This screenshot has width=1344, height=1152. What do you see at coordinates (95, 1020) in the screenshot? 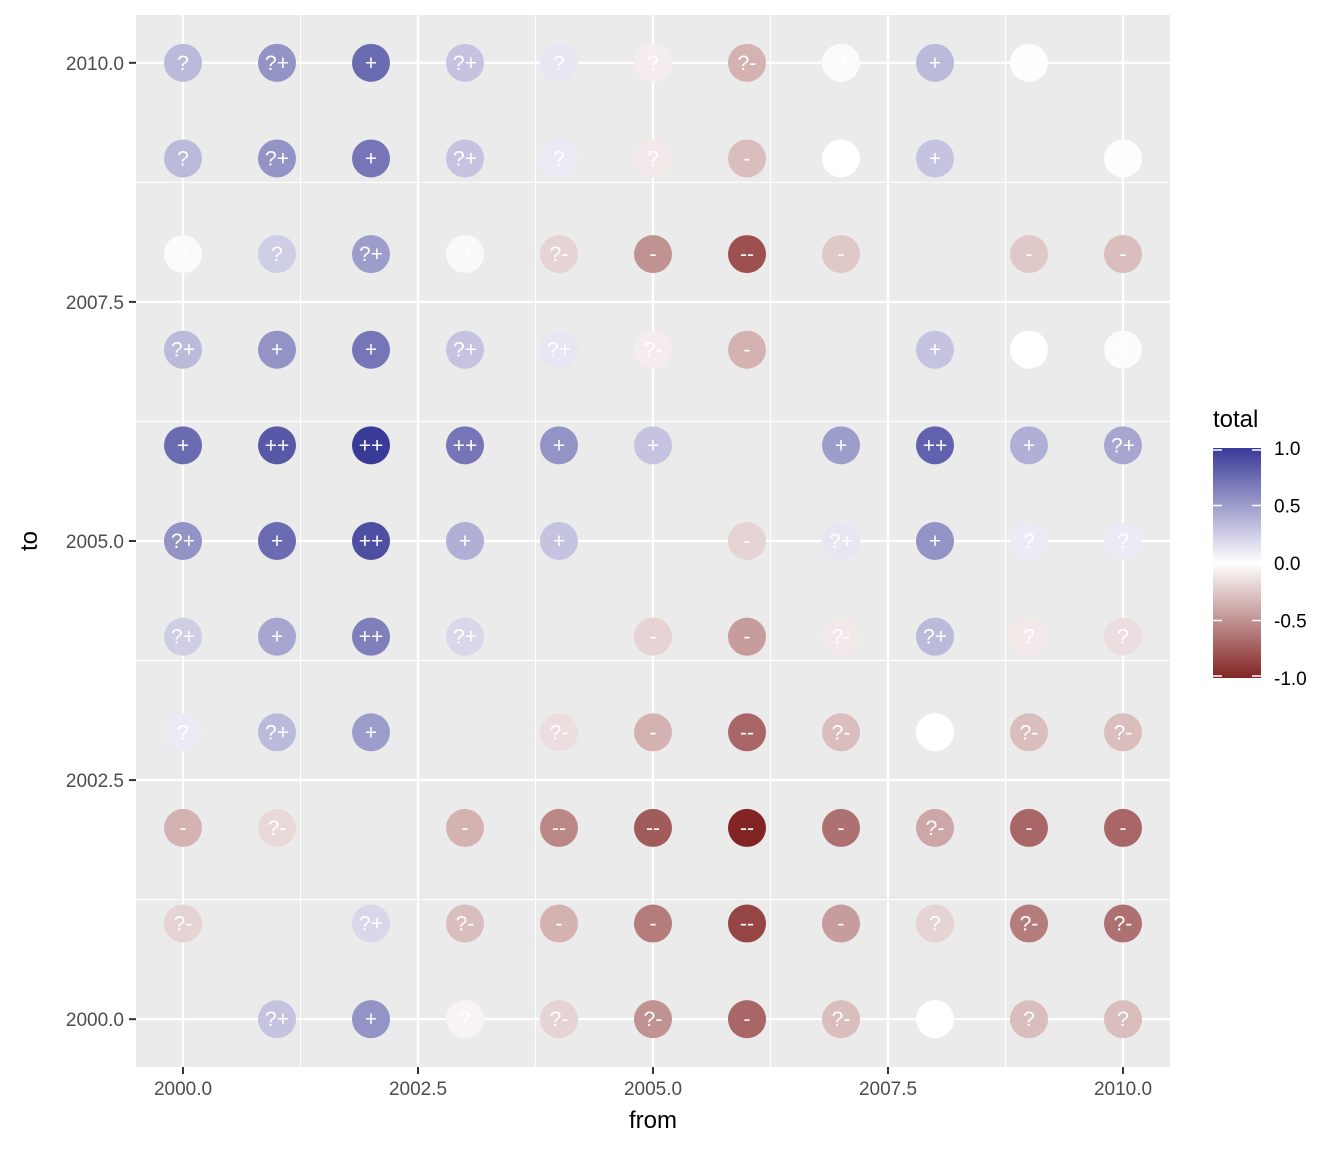
I see `y-tick-label: 2000.0` at bounding box center [95, 1020].